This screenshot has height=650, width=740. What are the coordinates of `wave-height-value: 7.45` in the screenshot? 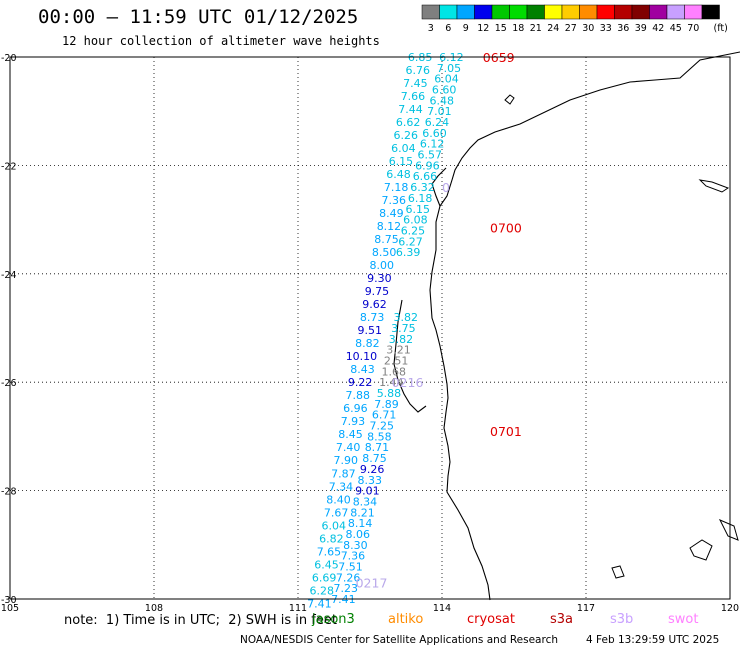 It's located at (415, 83).